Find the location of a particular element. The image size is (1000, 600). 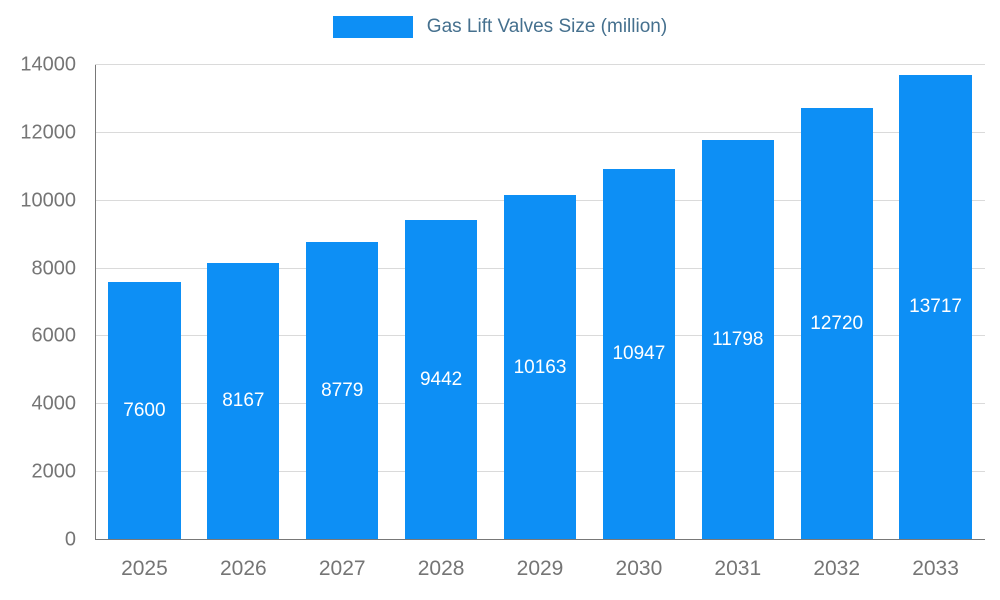

bar-value-label: 9442 is located at coordinates (441, 379).